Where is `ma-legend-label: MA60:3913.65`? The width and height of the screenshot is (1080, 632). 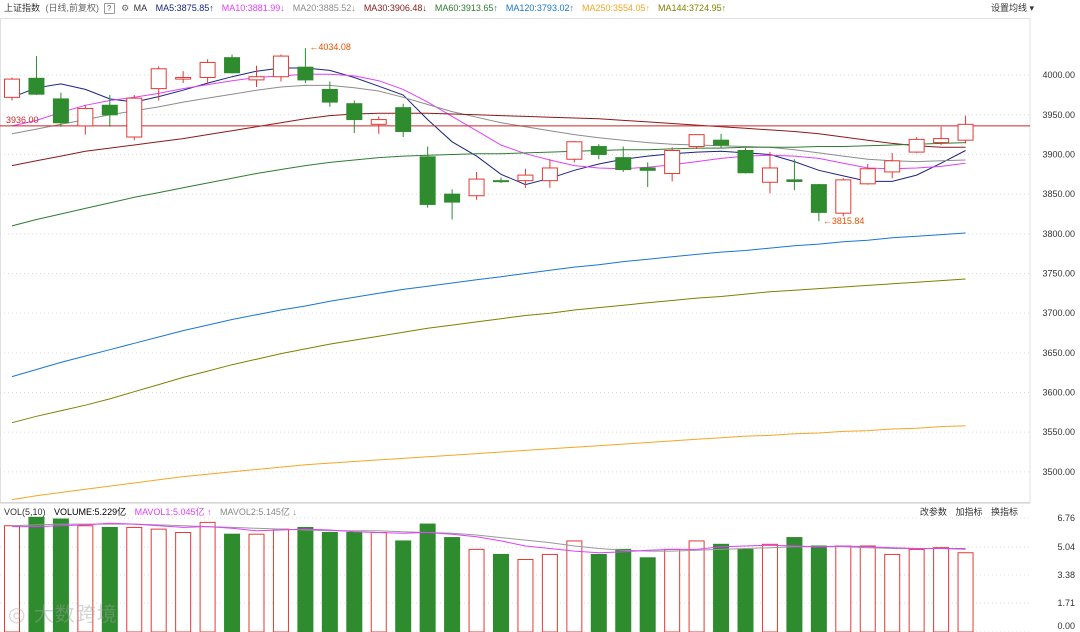 ma-legend-label: MA60:3913.65 is located at coordinates (464, 8).